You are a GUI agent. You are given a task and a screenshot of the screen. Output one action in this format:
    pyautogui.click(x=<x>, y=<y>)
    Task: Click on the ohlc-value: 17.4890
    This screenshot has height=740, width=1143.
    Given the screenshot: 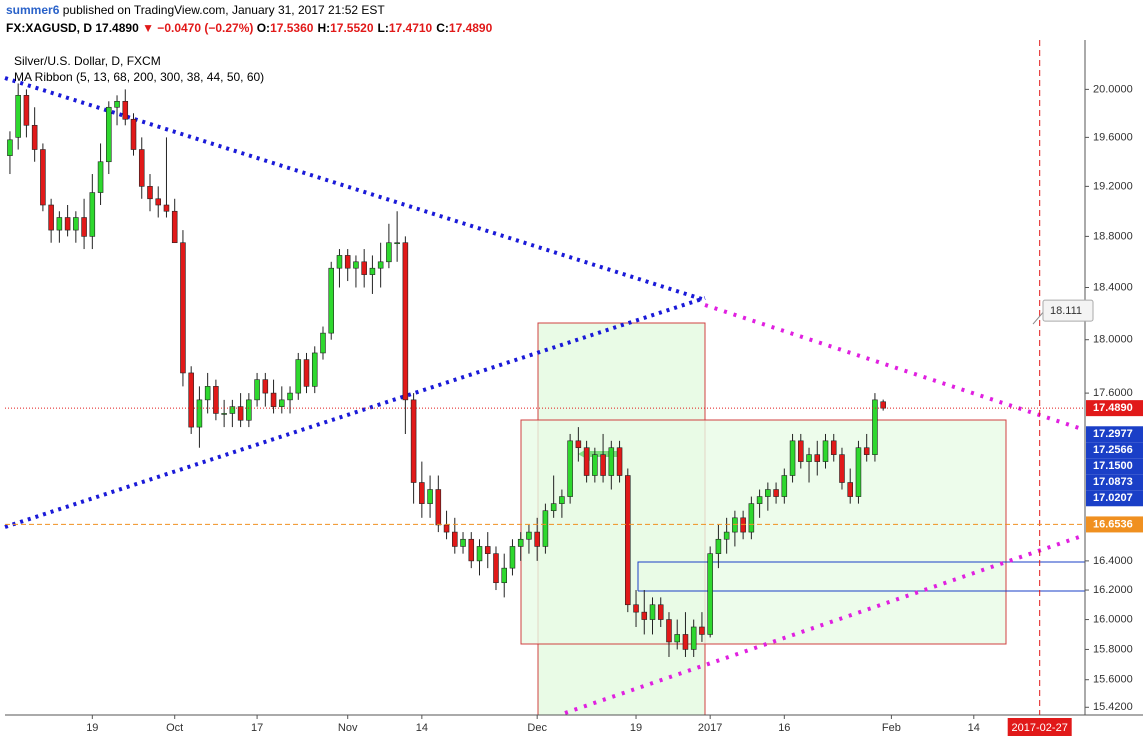 What is the action you would take?
    pyautogui.click(x=470, y=28)
    